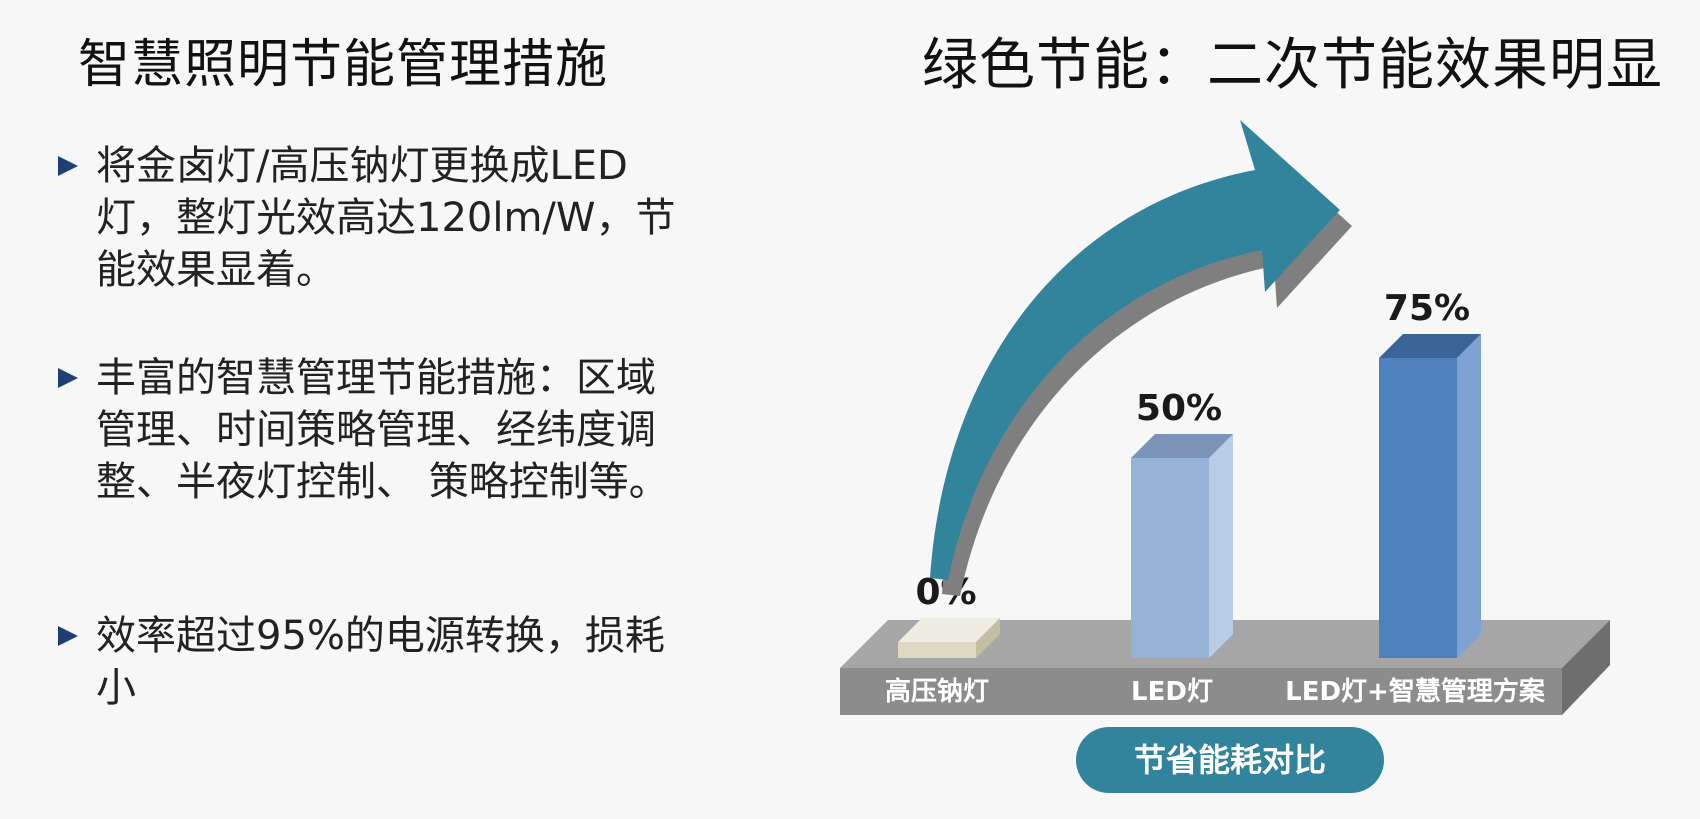 Image resolution: width=1700 pixels, height=819 pixels. Describe the element at coordinates (1135, 350) in the screenshot. I see `growth-arrow-icon` at that location.